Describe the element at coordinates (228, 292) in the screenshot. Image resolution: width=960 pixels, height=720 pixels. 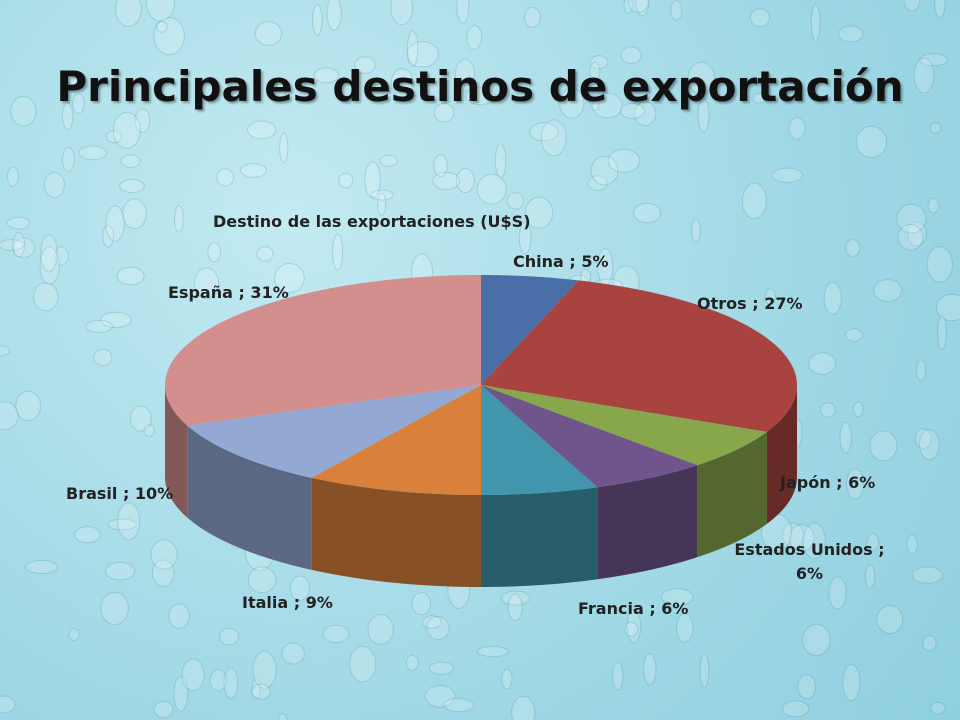
I see `data-label: España ; 31%` at that location.